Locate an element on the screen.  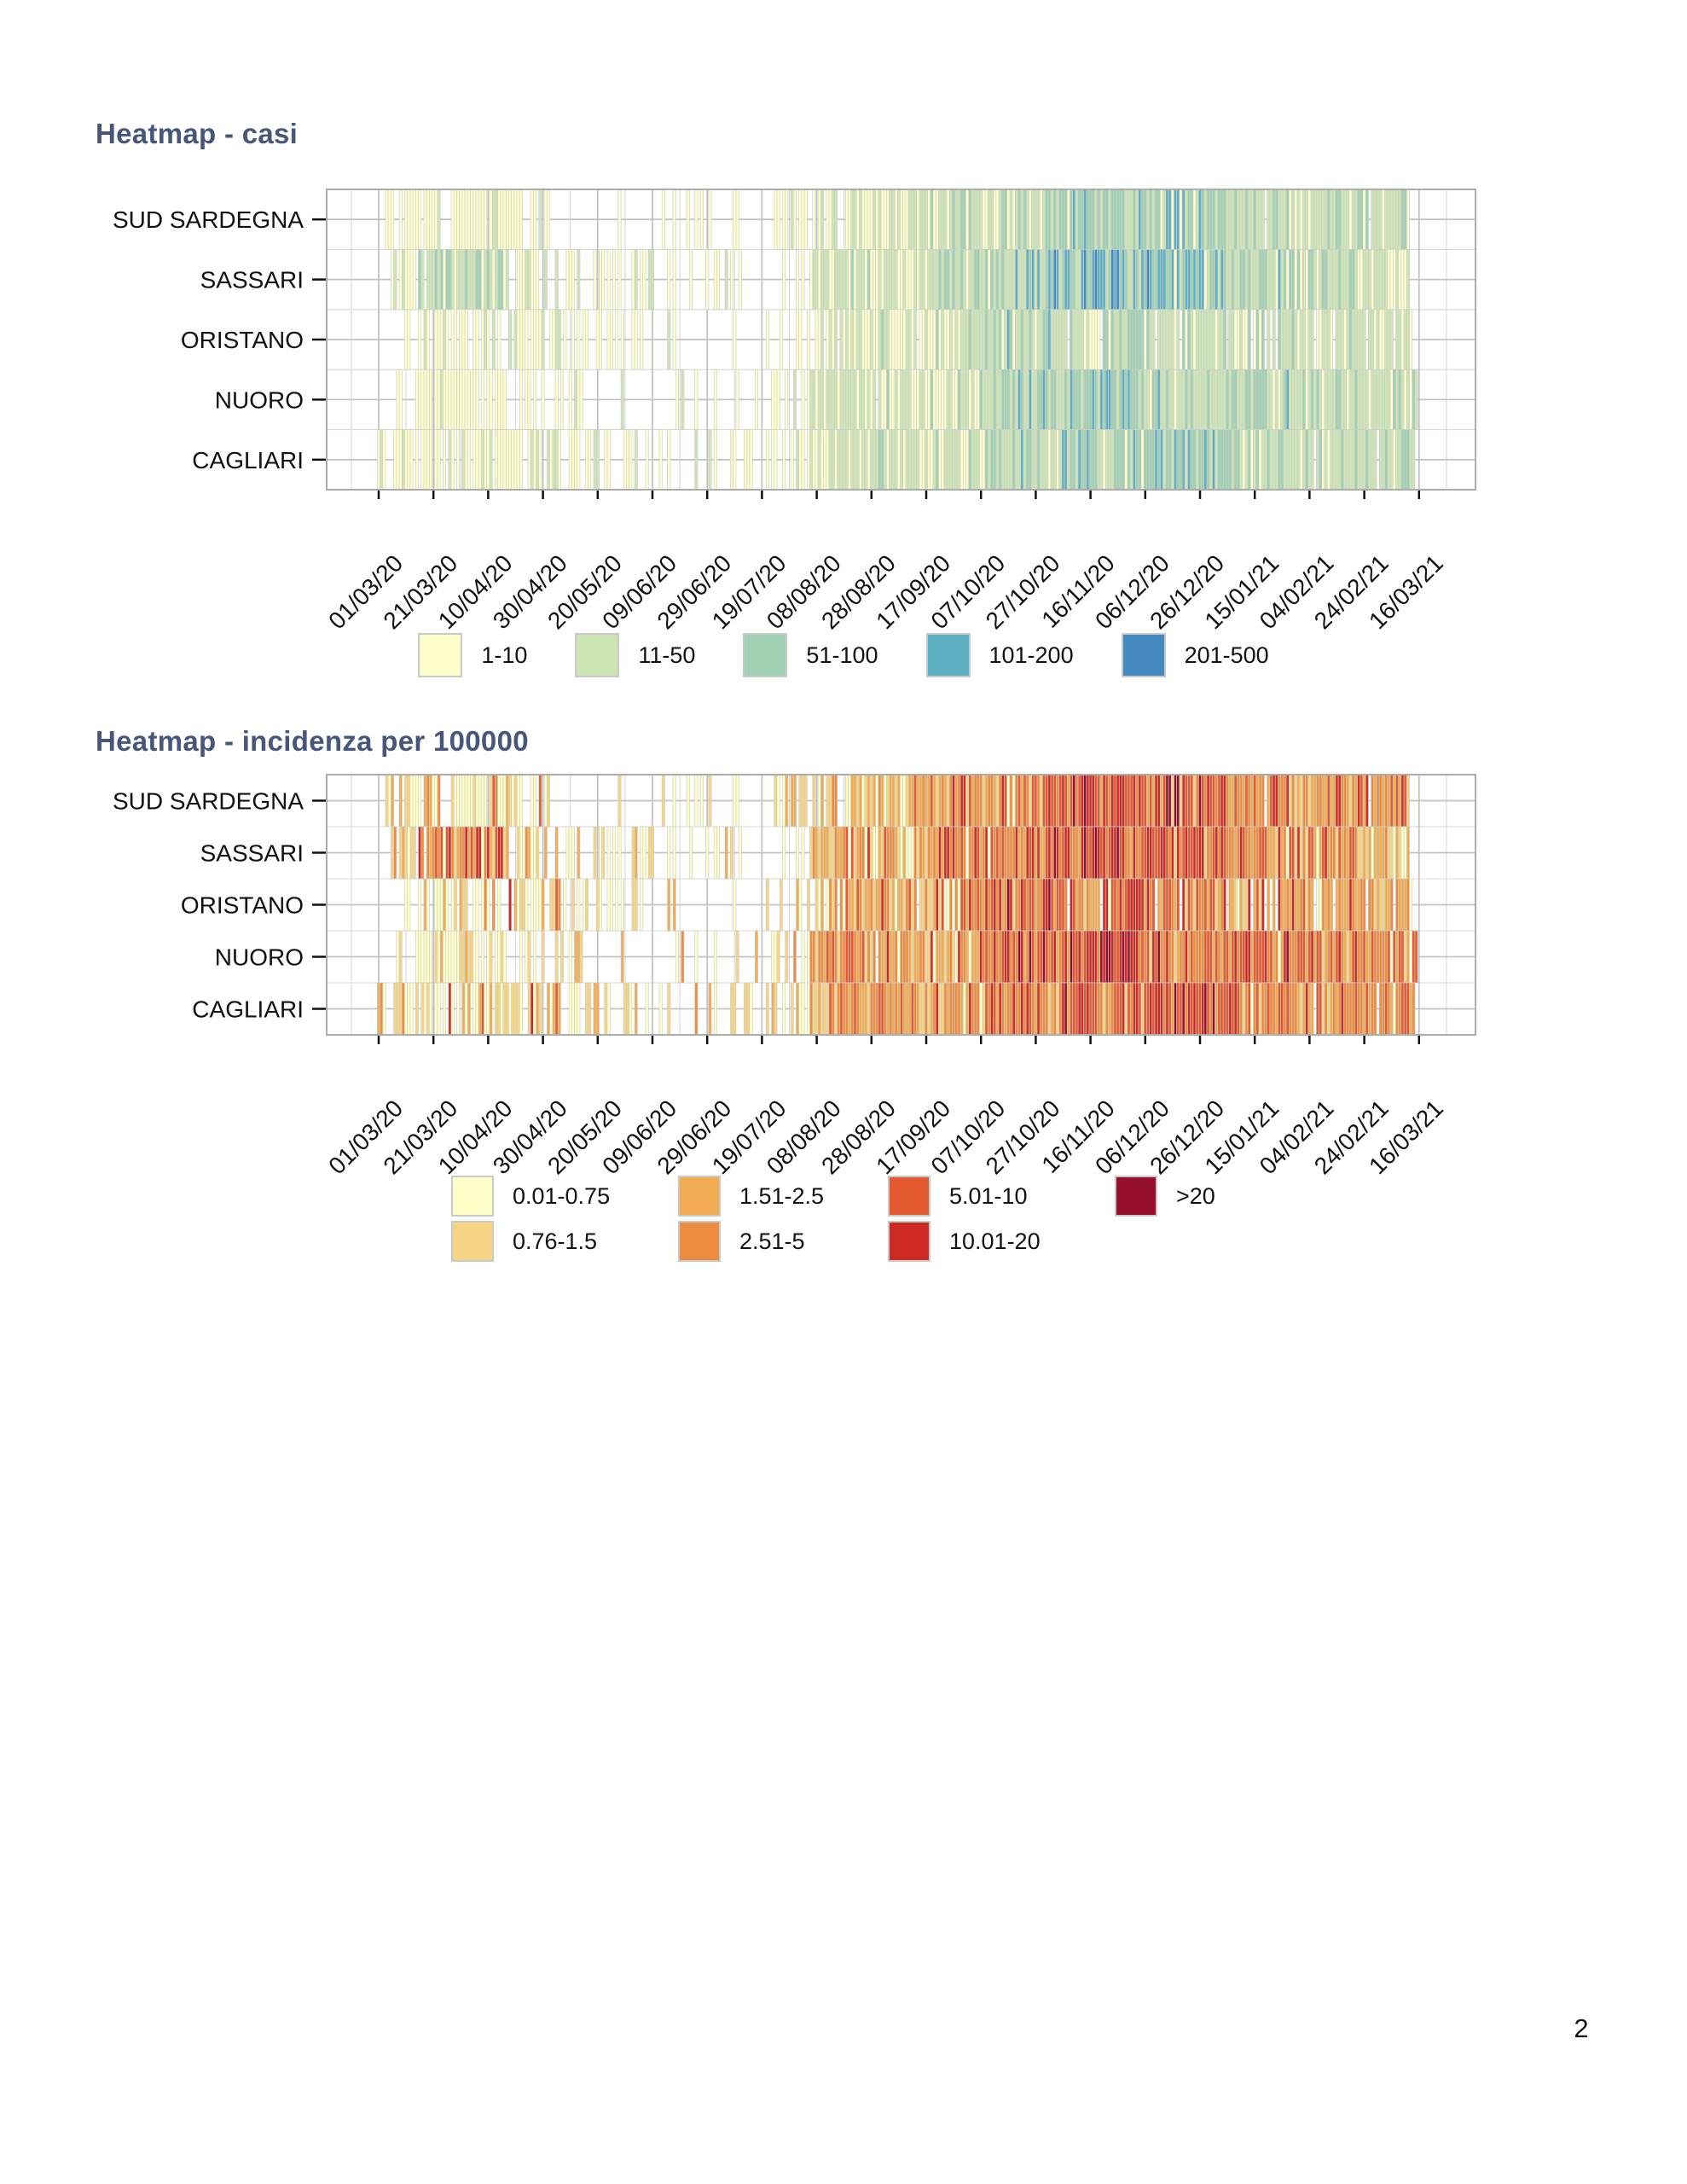
legend-label: 10.01-20 is located at coordinates (995, 1241).